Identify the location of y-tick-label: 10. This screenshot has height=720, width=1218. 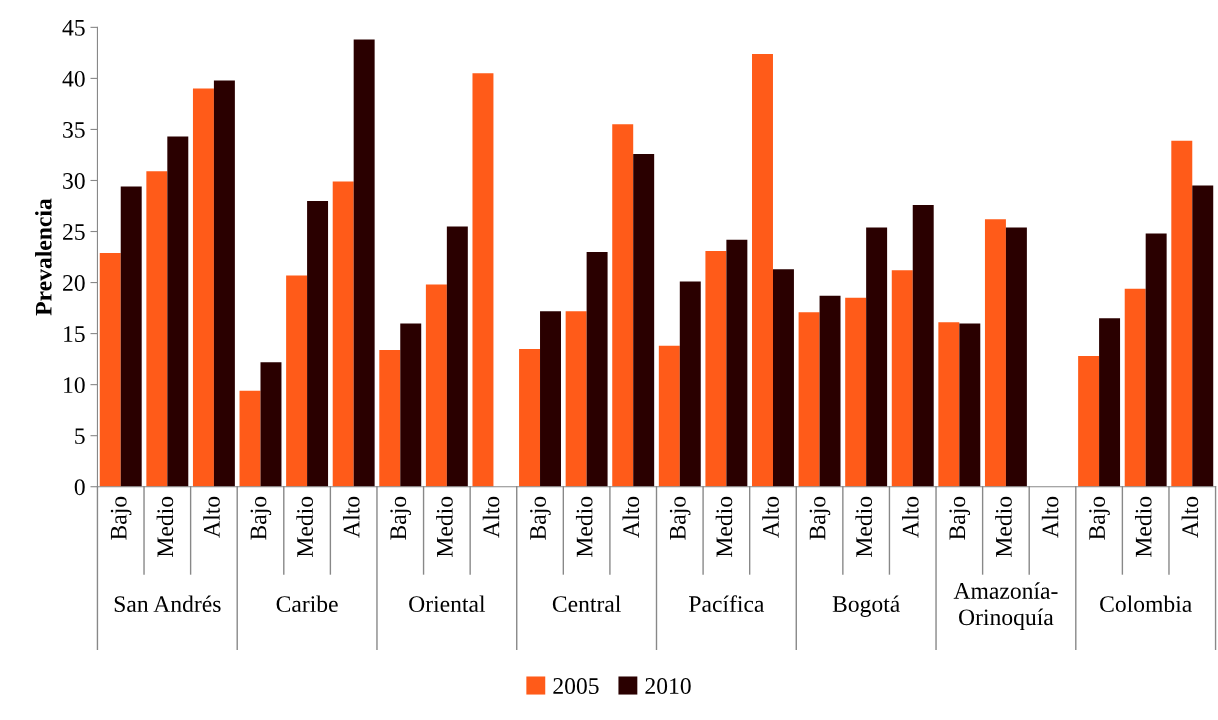
(74, 385).